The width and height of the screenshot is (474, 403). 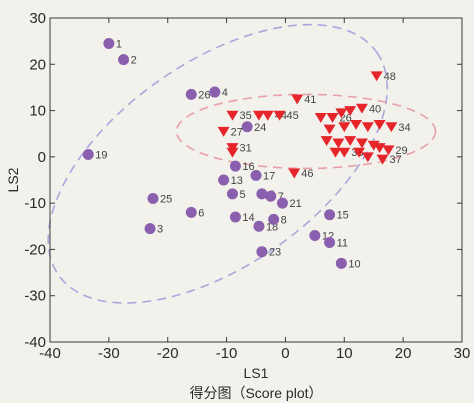 What do you see at coordinates (237, 181) in the screenshot?
I see `point-label: 13` at bounding box center [237, 181].